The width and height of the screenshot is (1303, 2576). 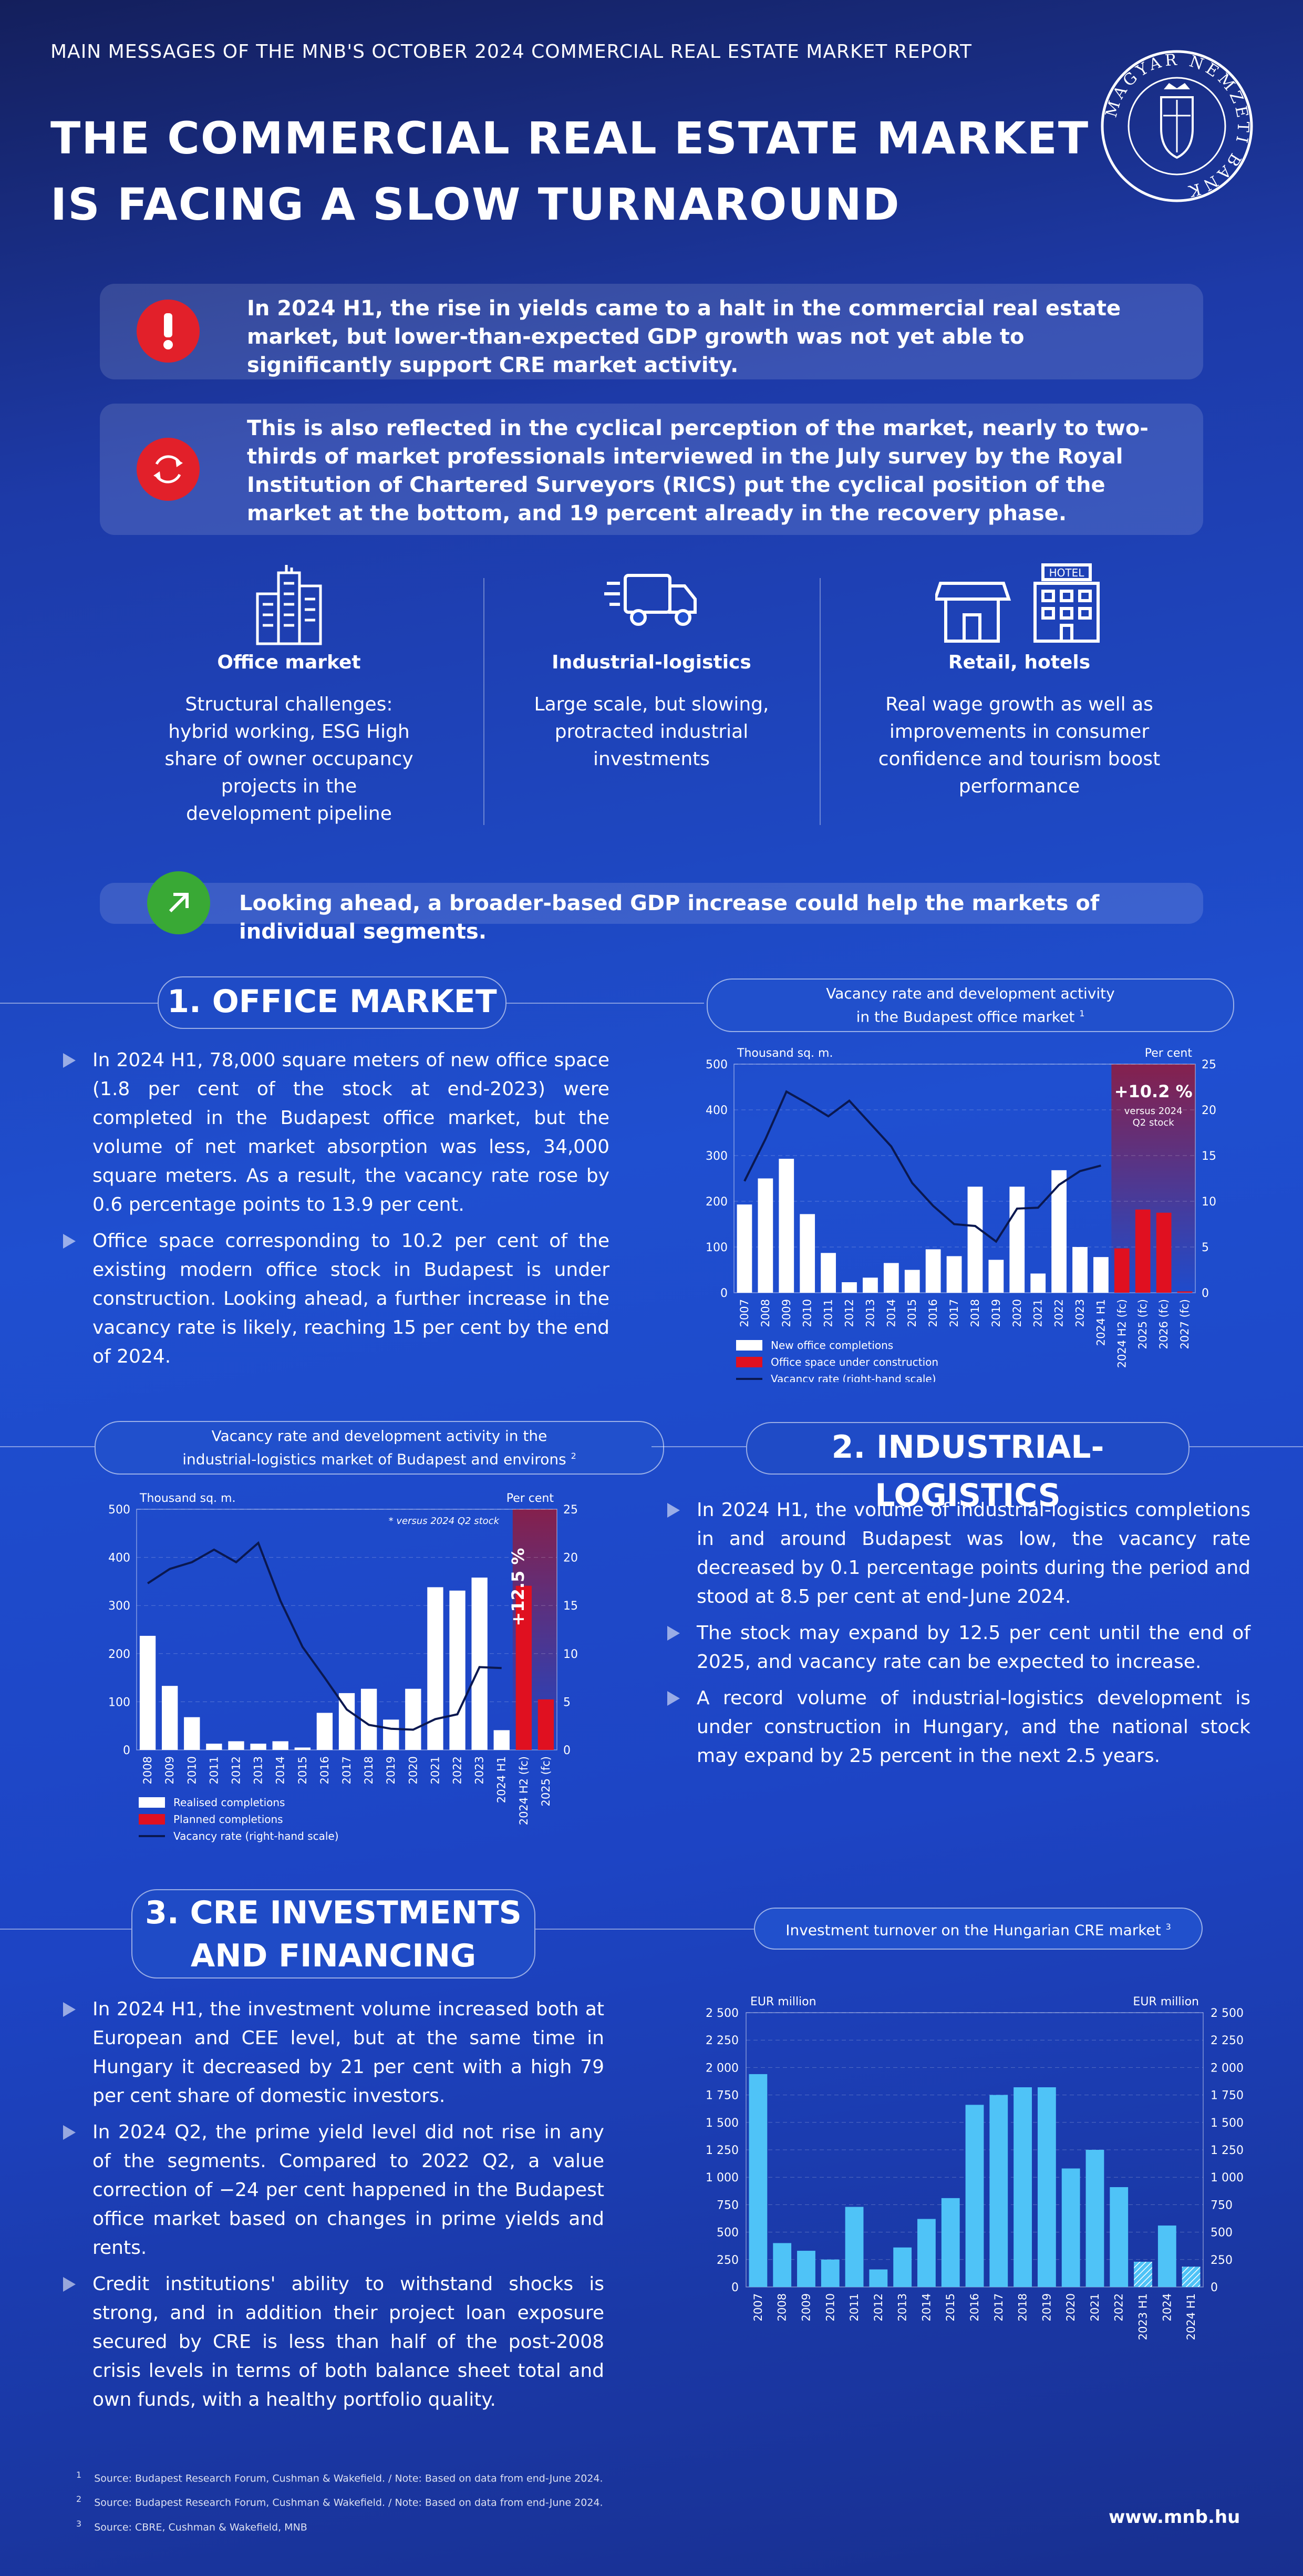 I want to click on section-title-investments-line1: 3. CRE INVESTMENTS, so click(x=333, y=1912).